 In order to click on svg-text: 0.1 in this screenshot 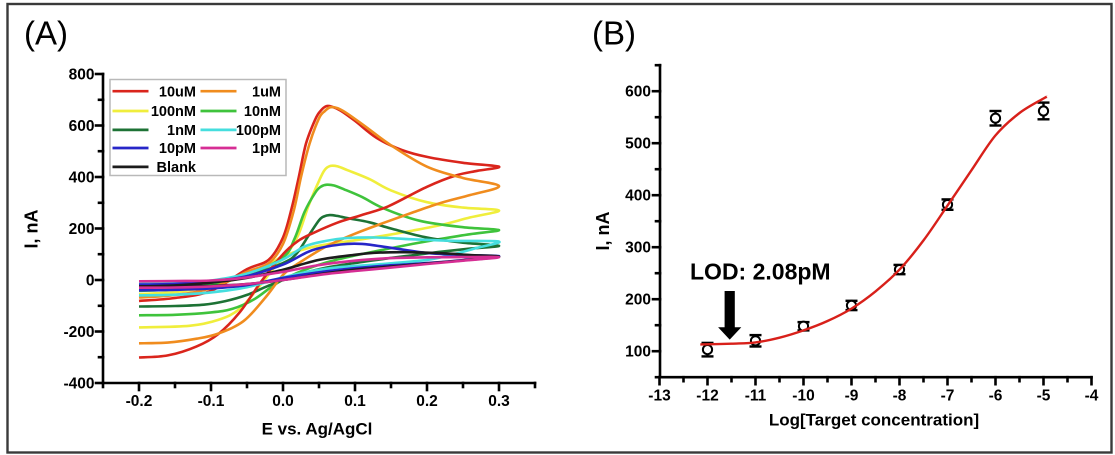, I will do `click(355, 401)`.